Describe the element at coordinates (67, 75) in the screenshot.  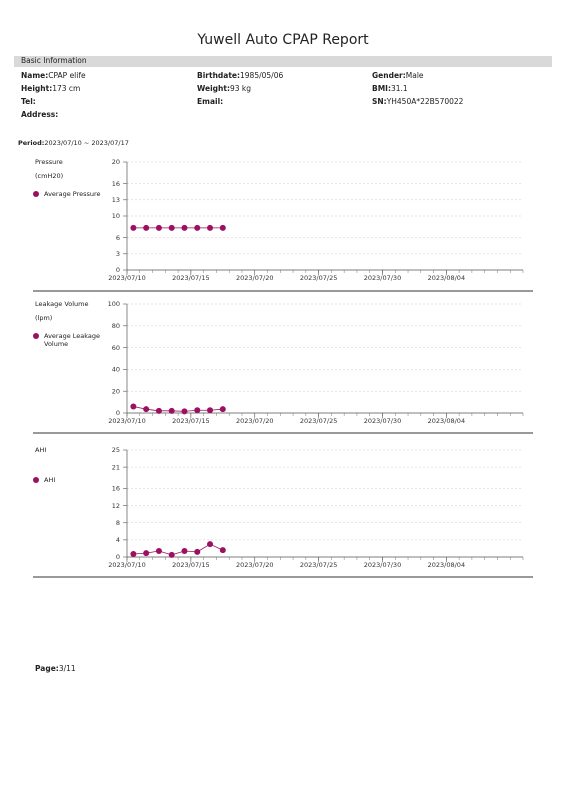
I see `info-field-value: CPAP elife` at that location.